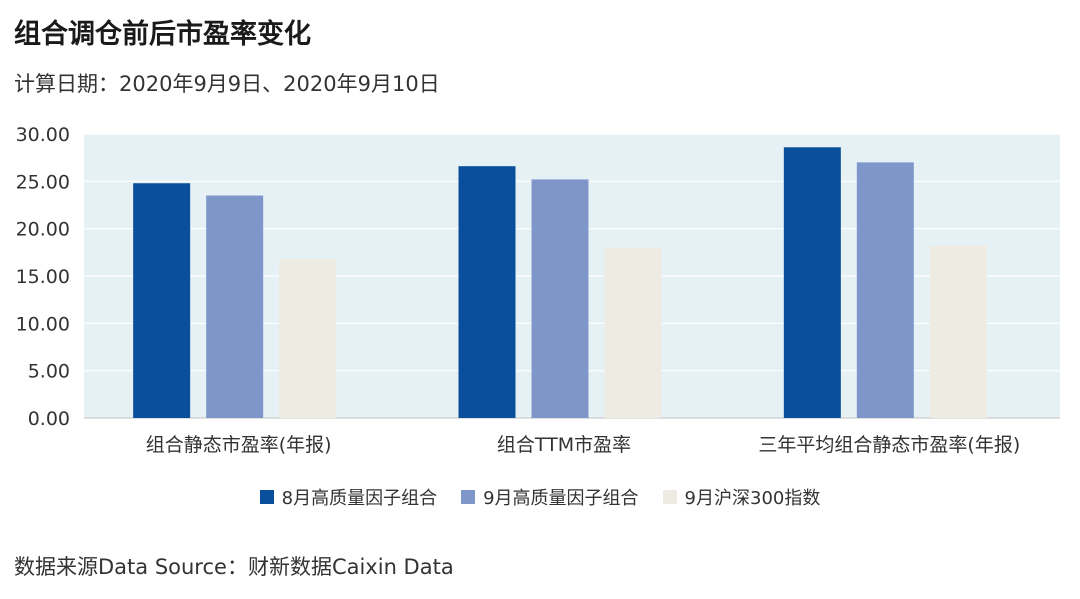  What do you see at coordinates (239, 445) in the screenshot?
I see `x-category-label: 组合静态市盈率(年报)` at bounding box center [239, 445].